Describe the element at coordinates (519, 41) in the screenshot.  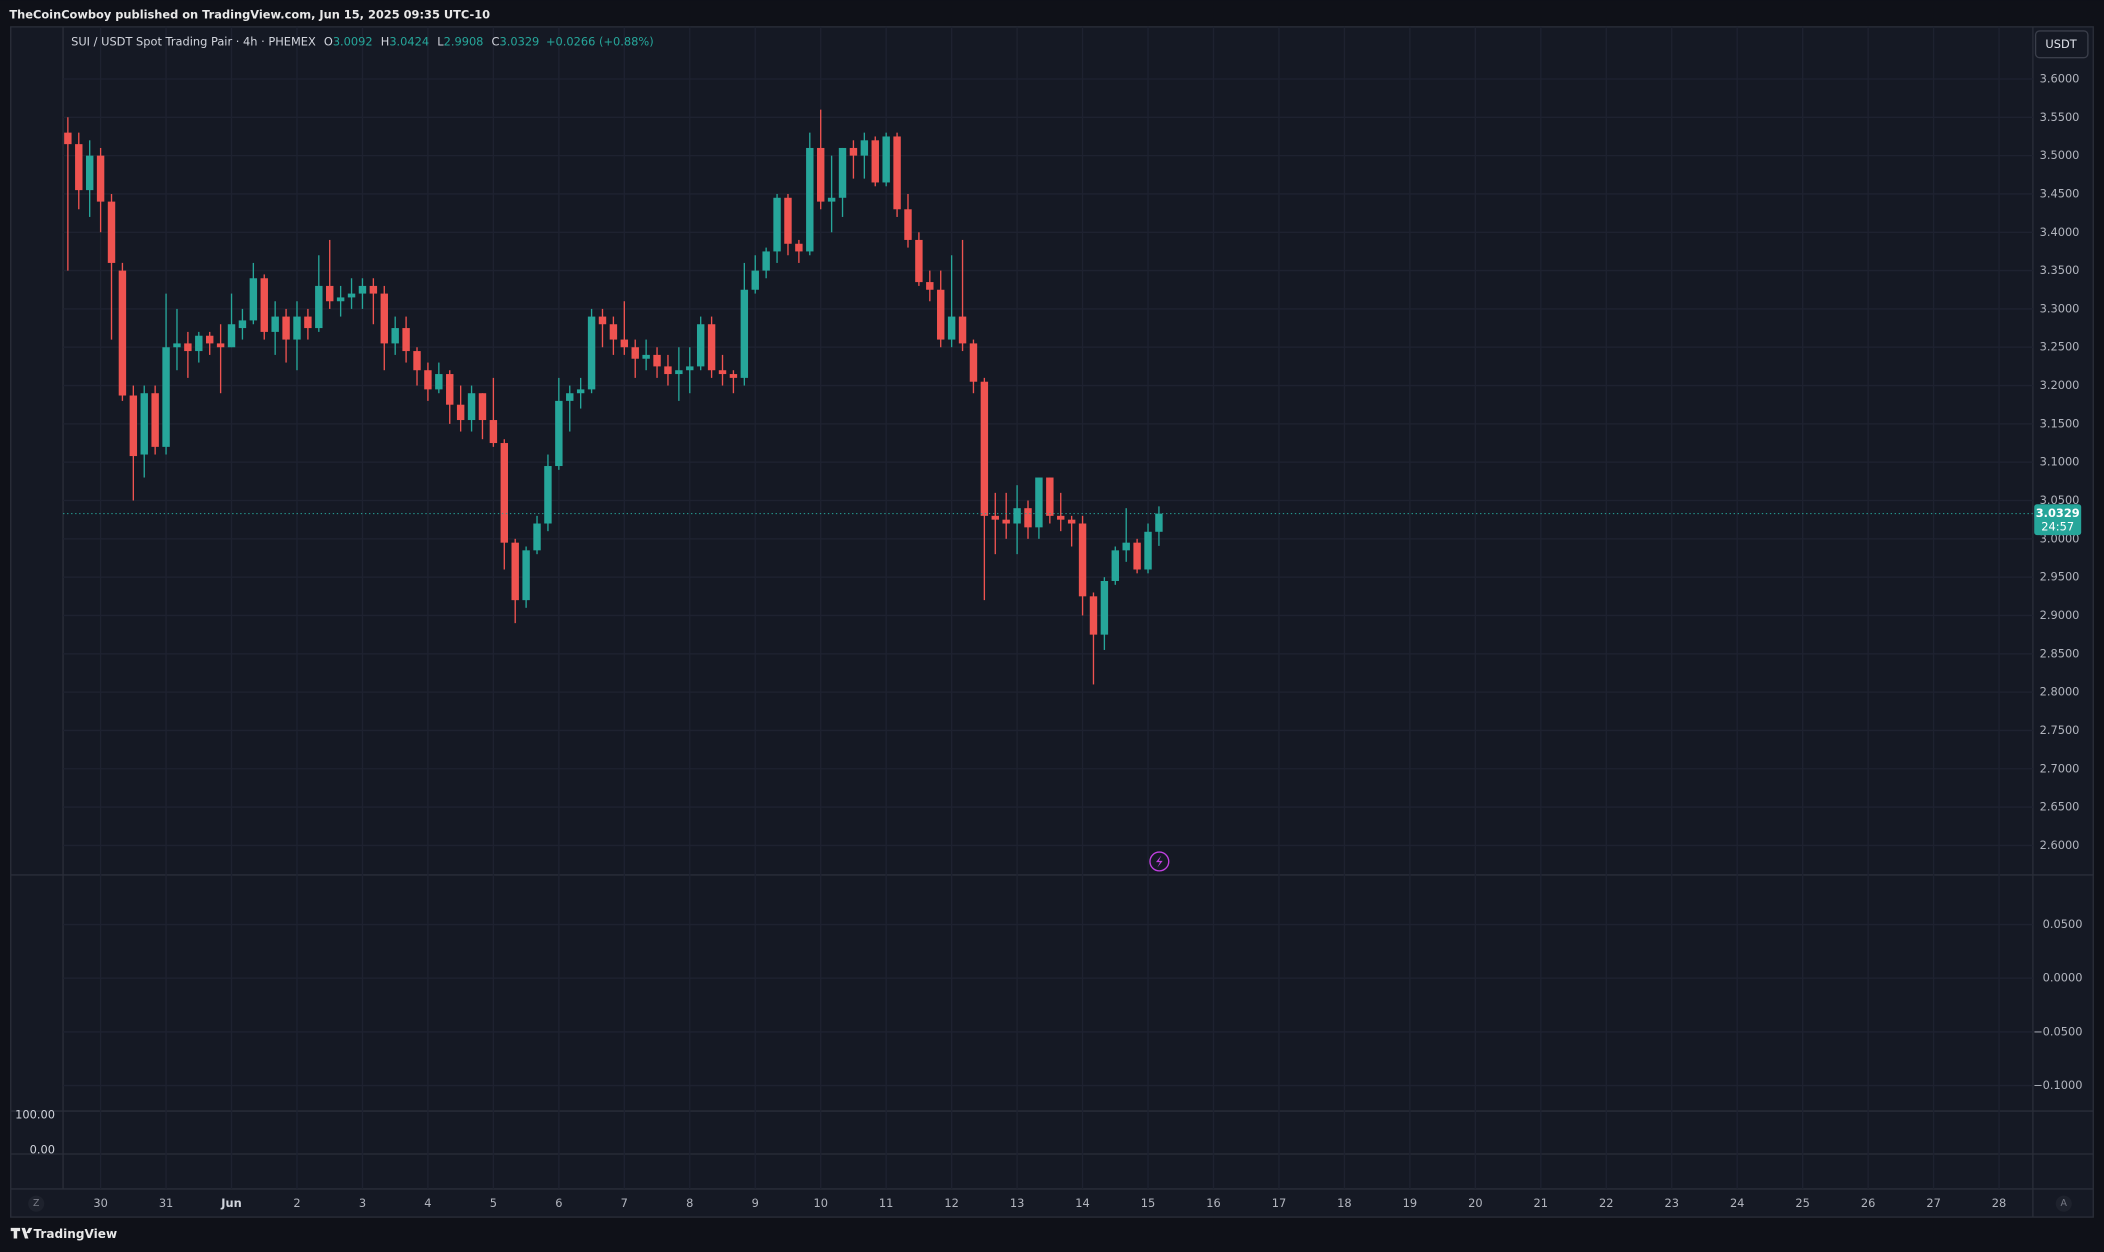
I see `legend-item: 3.0329` at that location.